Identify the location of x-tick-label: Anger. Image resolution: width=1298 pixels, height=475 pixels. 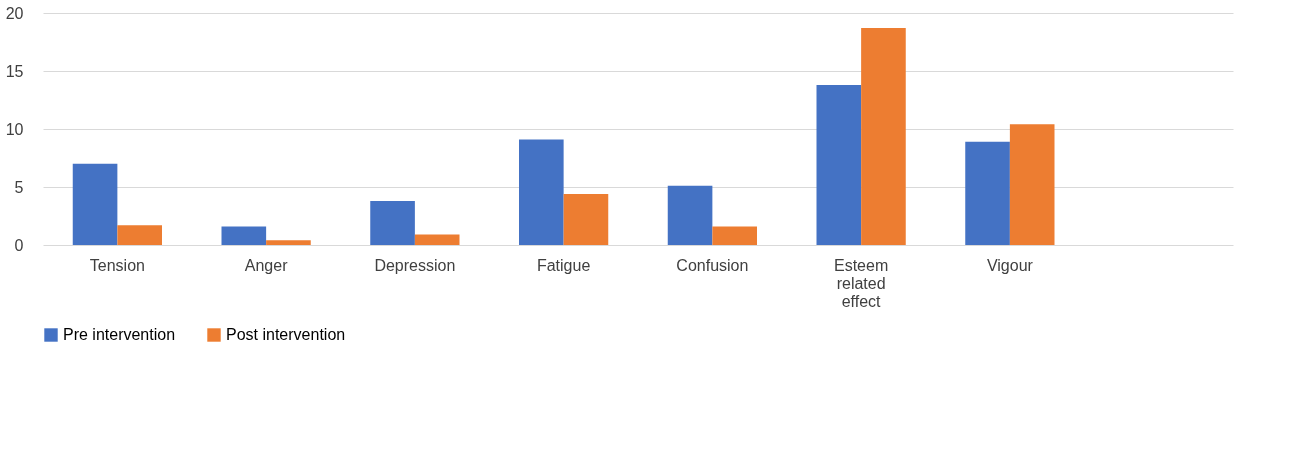
(266, 265).